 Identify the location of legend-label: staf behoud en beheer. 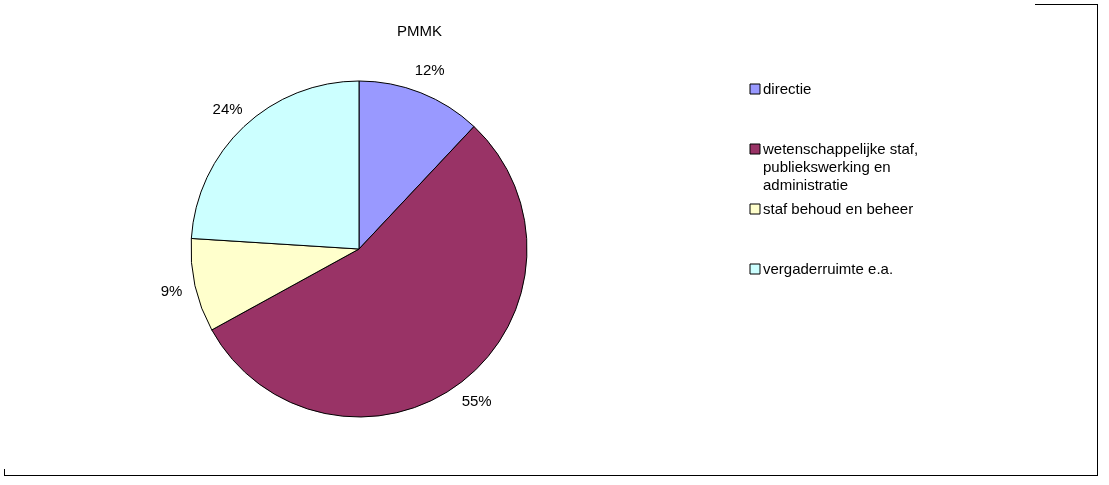
(838, 208).